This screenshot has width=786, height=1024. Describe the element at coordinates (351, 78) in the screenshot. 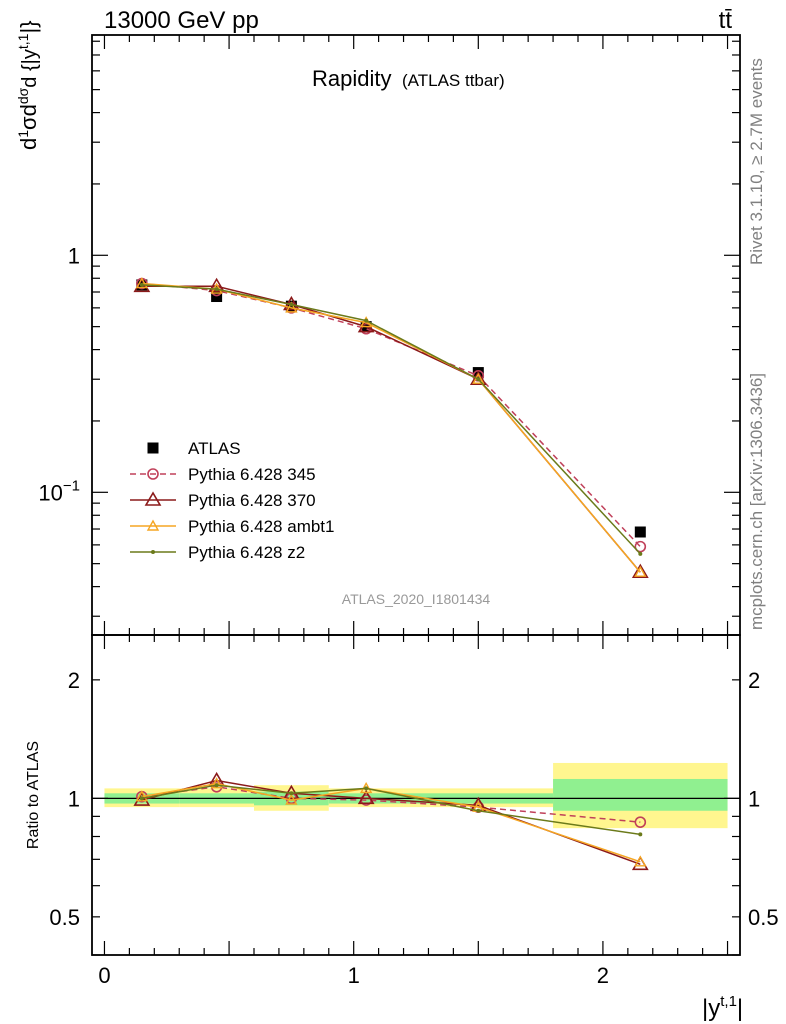

I see `main-title-text: Rapidity` at that location.